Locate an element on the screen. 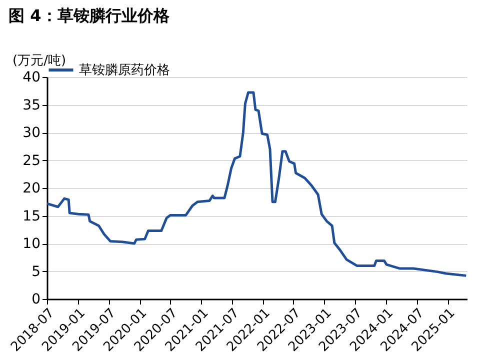  y-tick-label: 40 is located at coordinates (31, 78).